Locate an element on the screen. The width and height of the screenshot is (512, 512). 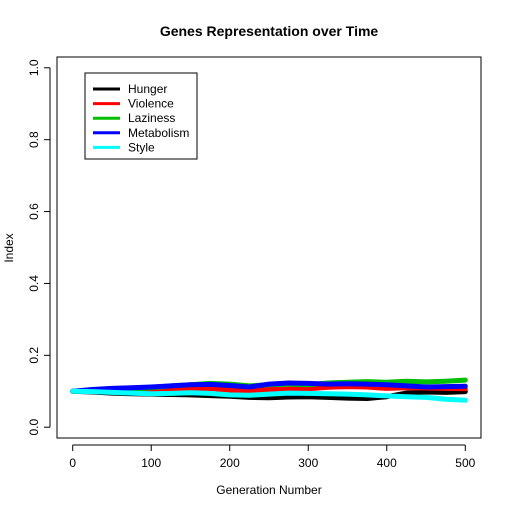
chart-title: Genes Representation over Time is located at coordinates (269, 31).